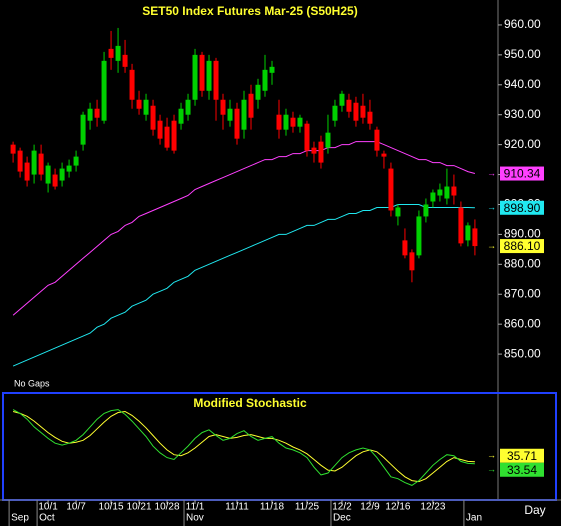 This screenshot has height=526, width=561. Describe the element at coordinates (243, 447) in the screenshot. I see `line` at that location.